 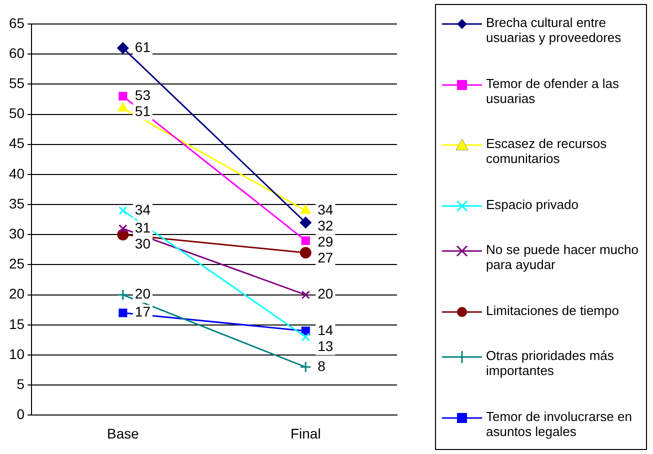 What do you see at coordinates (142, 46) in the screenshot?
I see `data-label: 61` at bounding box center [142, 46].